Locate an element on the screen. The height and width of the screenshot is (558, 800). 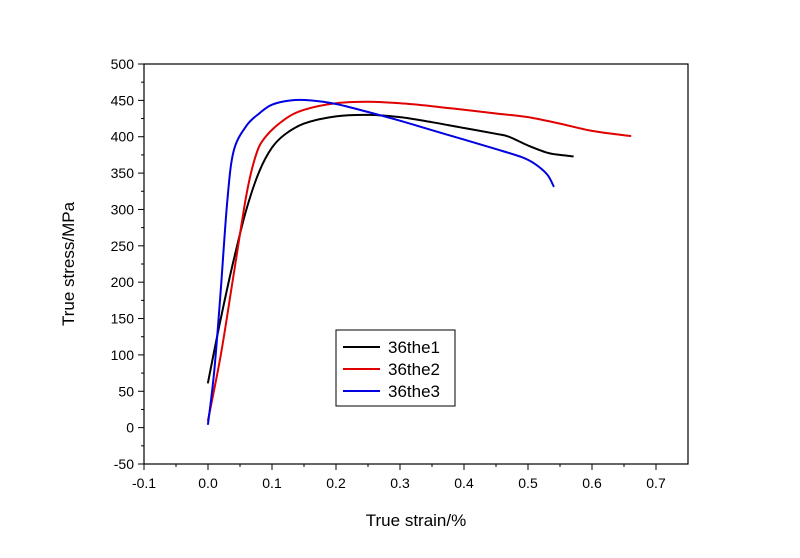
y-tick-label: 350 is located at coordinates (123, 173).